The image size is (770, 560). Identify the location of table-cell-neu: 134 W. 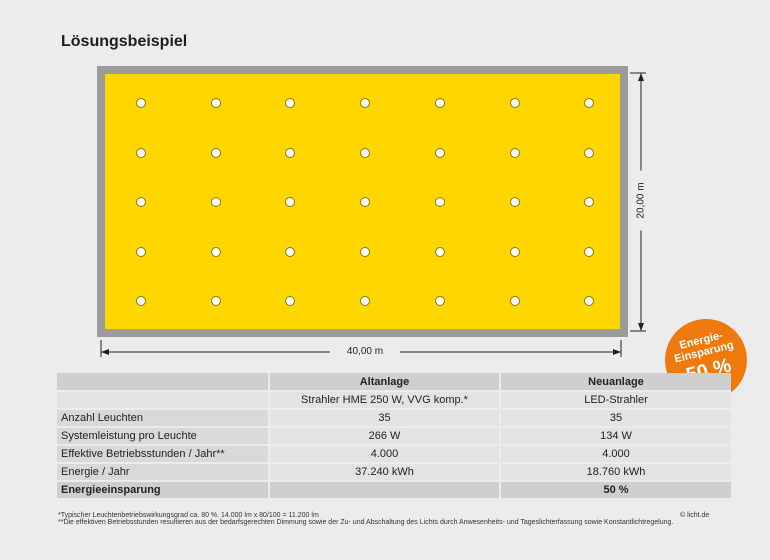
(615, 436).